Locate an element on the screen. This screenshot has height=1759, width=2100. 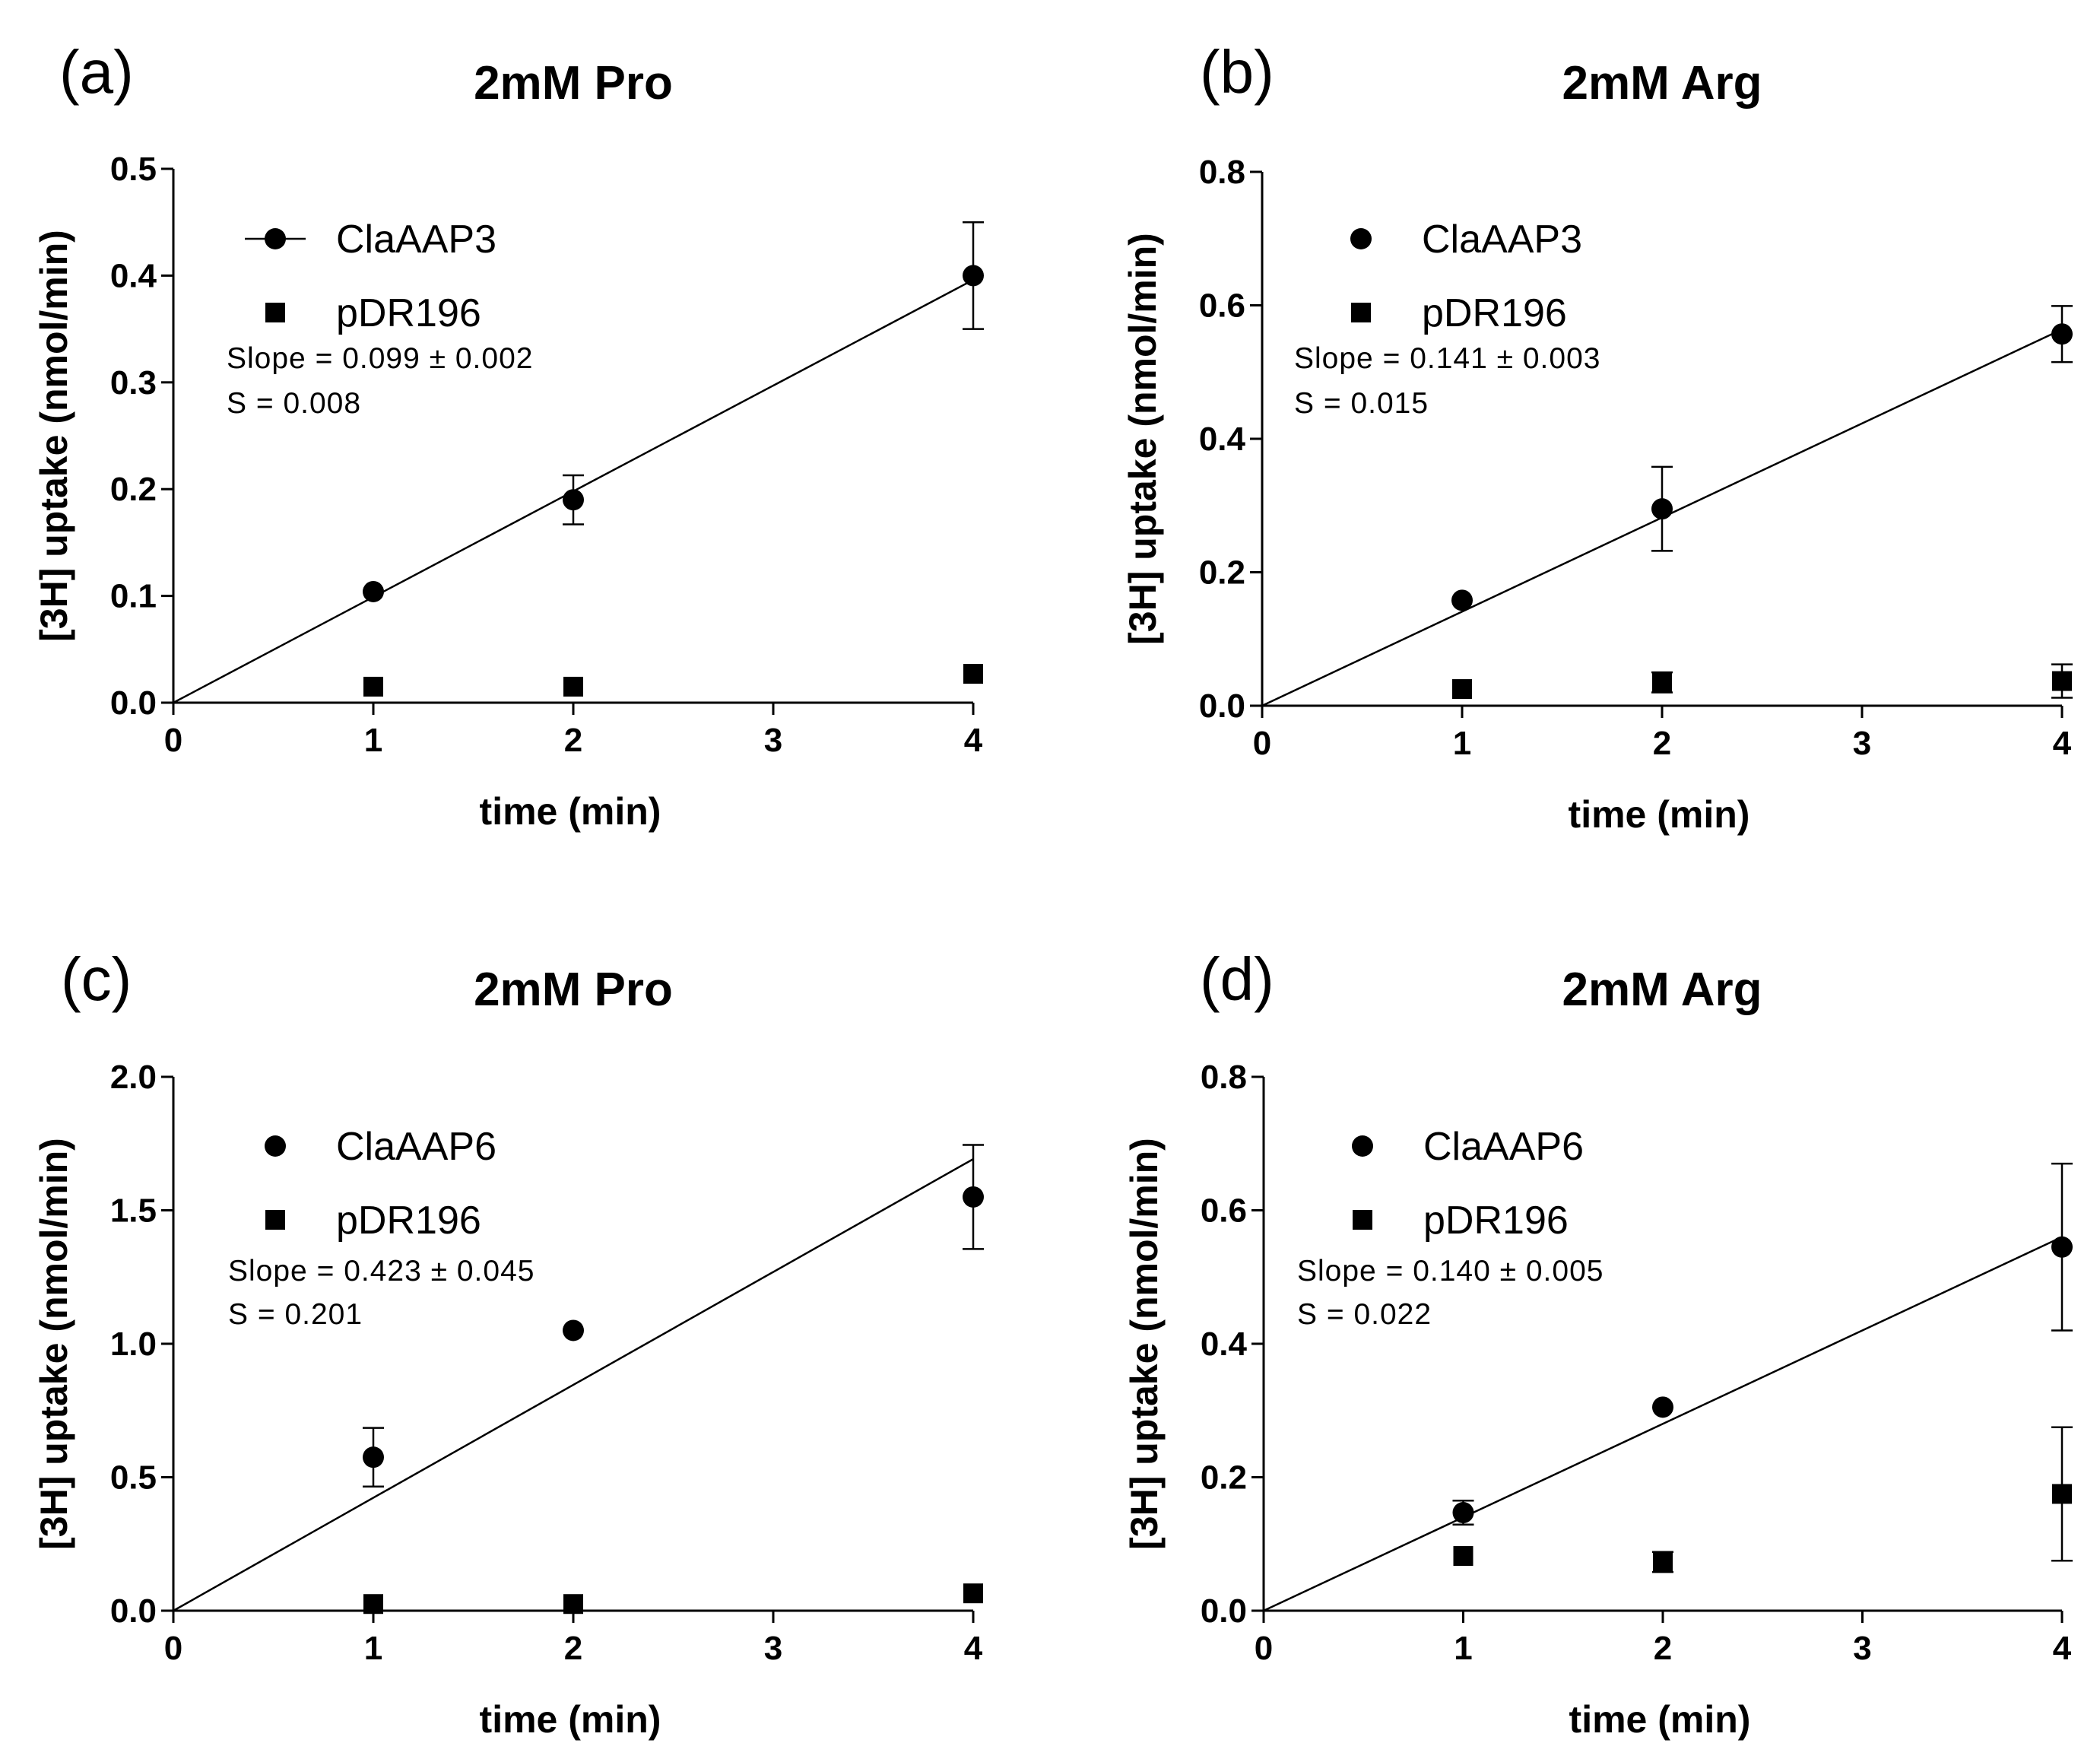
panel-label: (d) is located at coordinates (1237, 979).